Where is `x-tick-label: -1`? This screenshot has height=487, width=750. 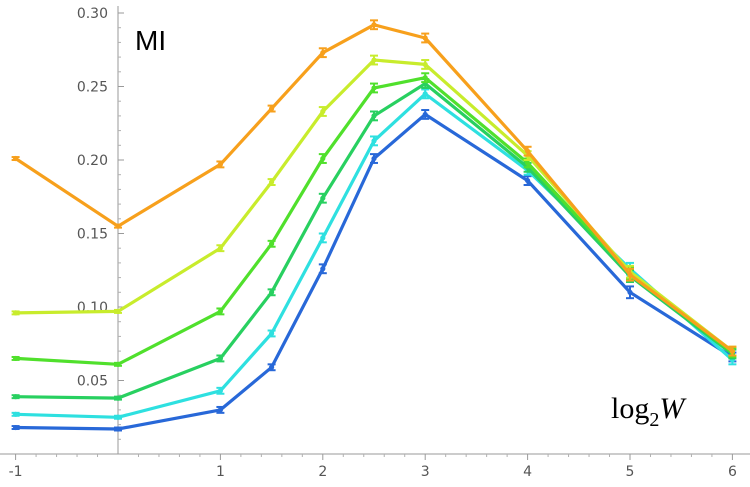 x-tick-label: -1 is located at coordinates (16, 472).